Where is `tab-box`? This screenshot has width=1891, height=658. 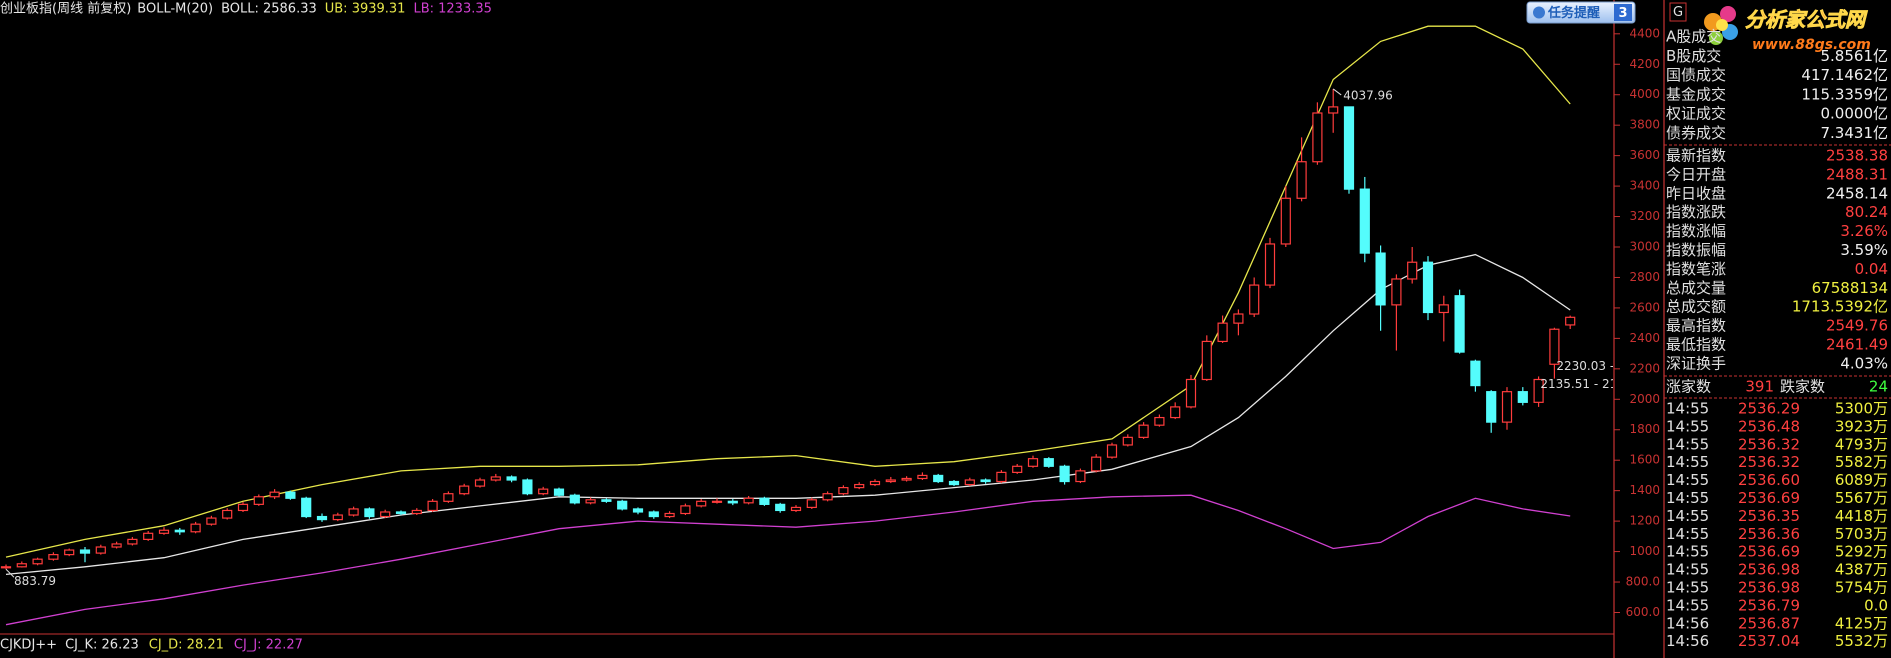
tab-box is located at coordinates (1678, 12).